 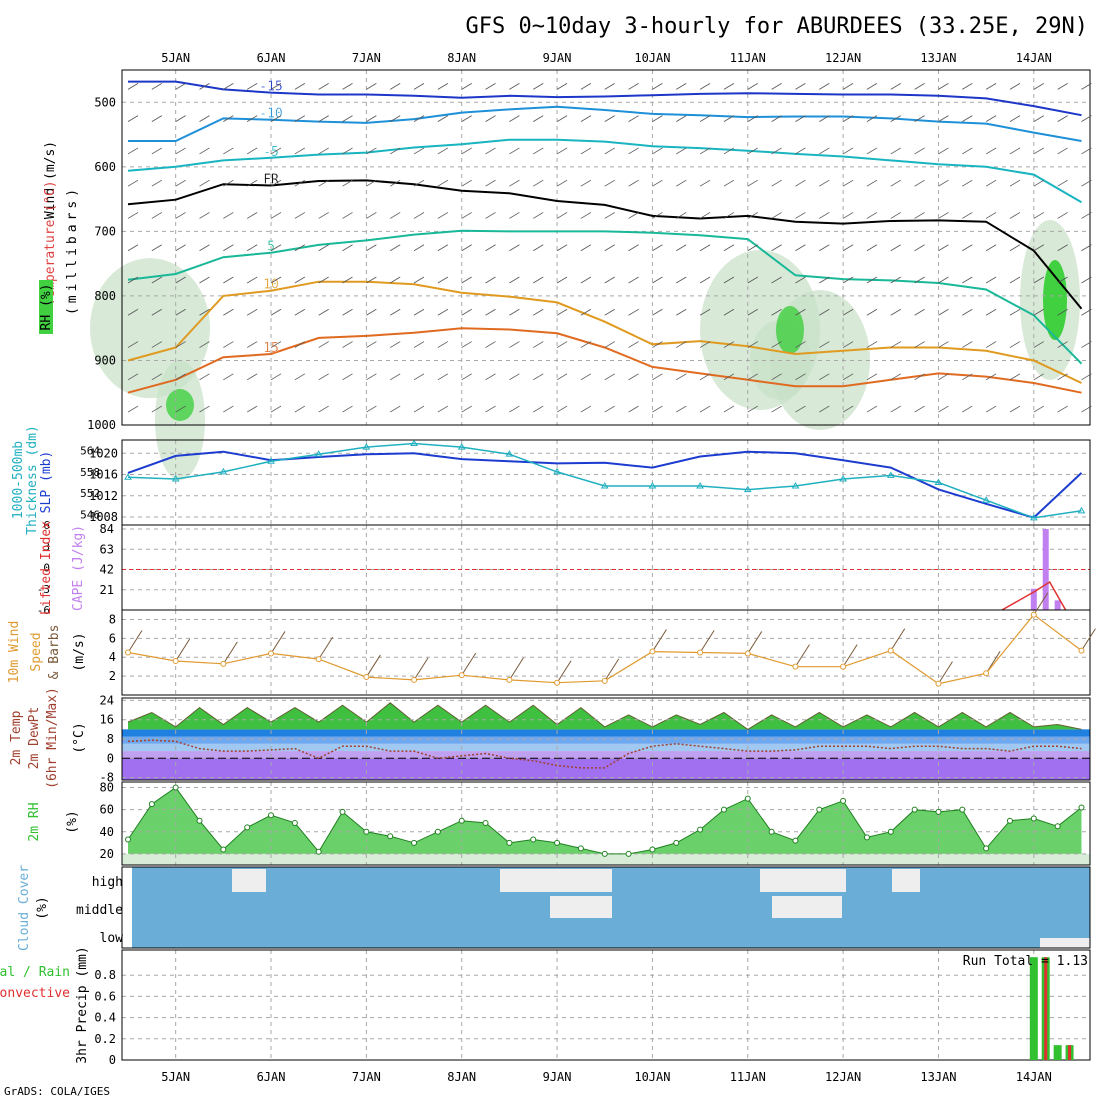 What do you see at coordinates (110, 758) in the screenshot?
I see `temp-tick: 0` at bounding box center [110, 758].